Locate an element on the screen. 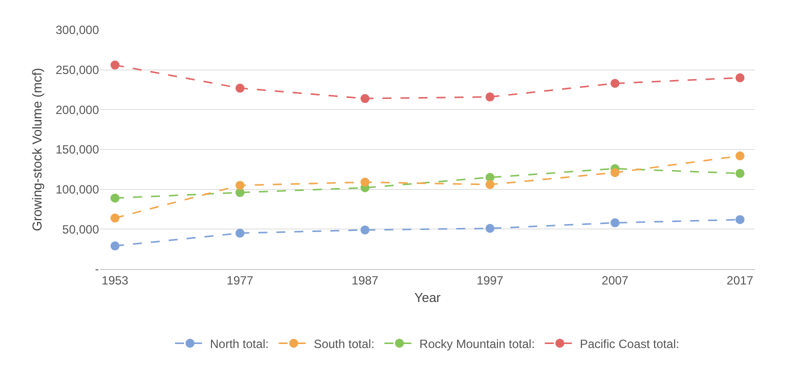  legend-label: Rocky Mountain total: is located at coordinates (477, 343).